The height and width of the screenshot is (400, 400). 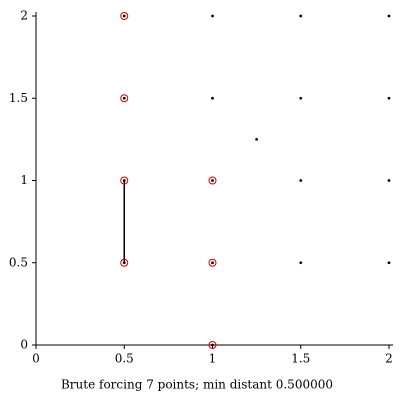 What do you see at coordinates (24, 16) in the screenshot?
I see `y-tick-label: 2` at bounding box center [24, 16].